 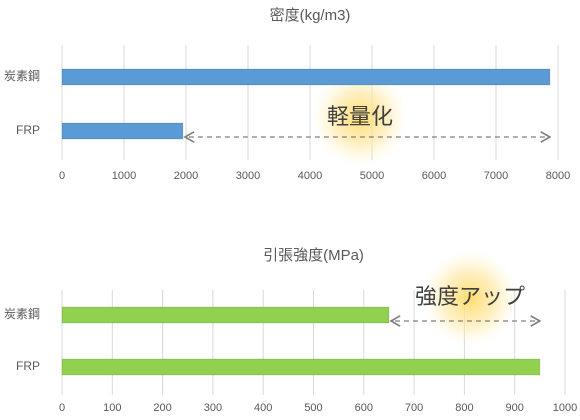 I want to click on x-tick-label: 500, so click(x=313, y=408).